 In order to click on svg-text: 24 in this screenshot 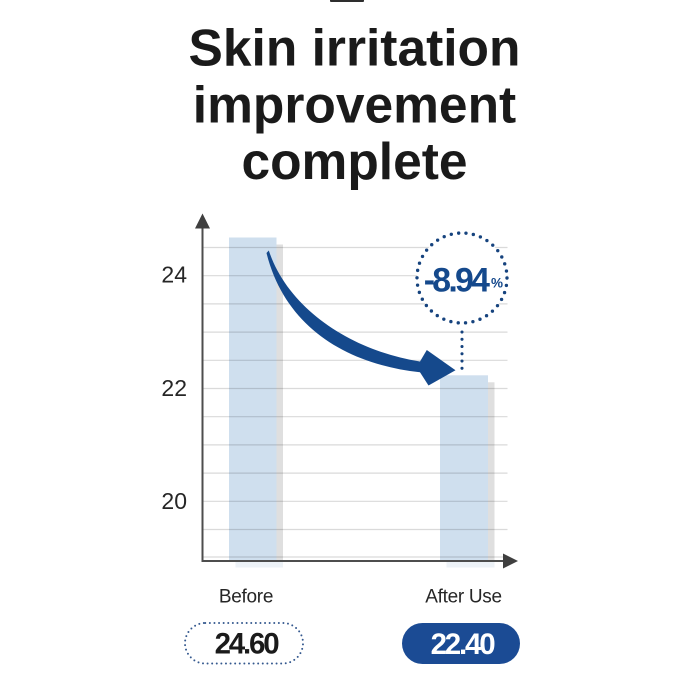, I will do `click(174, 275)`.